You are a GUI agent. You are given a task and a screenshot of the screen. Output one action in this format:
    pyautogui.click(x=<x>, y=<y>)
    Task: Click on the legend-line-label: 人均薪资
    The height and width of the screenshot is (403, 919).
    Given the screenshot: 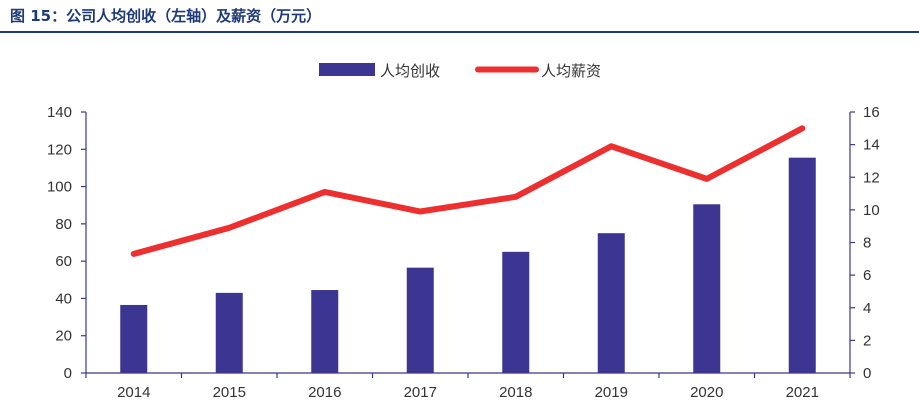 What is the action you would take?
    pyautogui.click(x=571, y=71)
    